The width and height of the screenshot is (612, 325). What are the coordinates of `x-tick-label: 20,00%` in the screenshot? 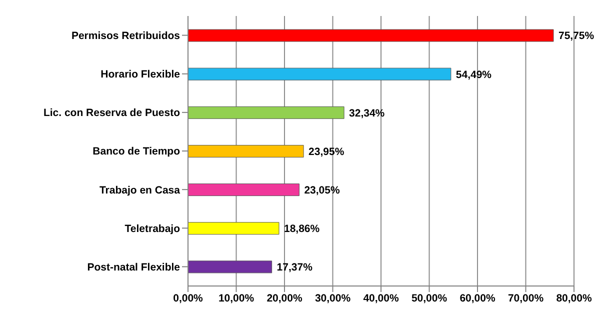 It's located at (284, 298).